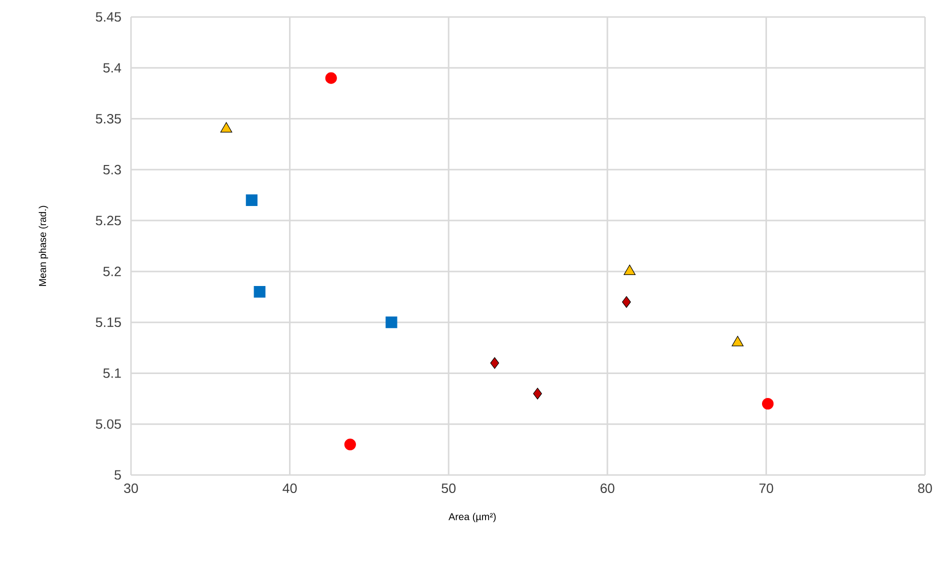  What do you see at coordinates (607, 489) in the screenshot?
I see `x-tick-label: 60` at bounding box center [607, 489].